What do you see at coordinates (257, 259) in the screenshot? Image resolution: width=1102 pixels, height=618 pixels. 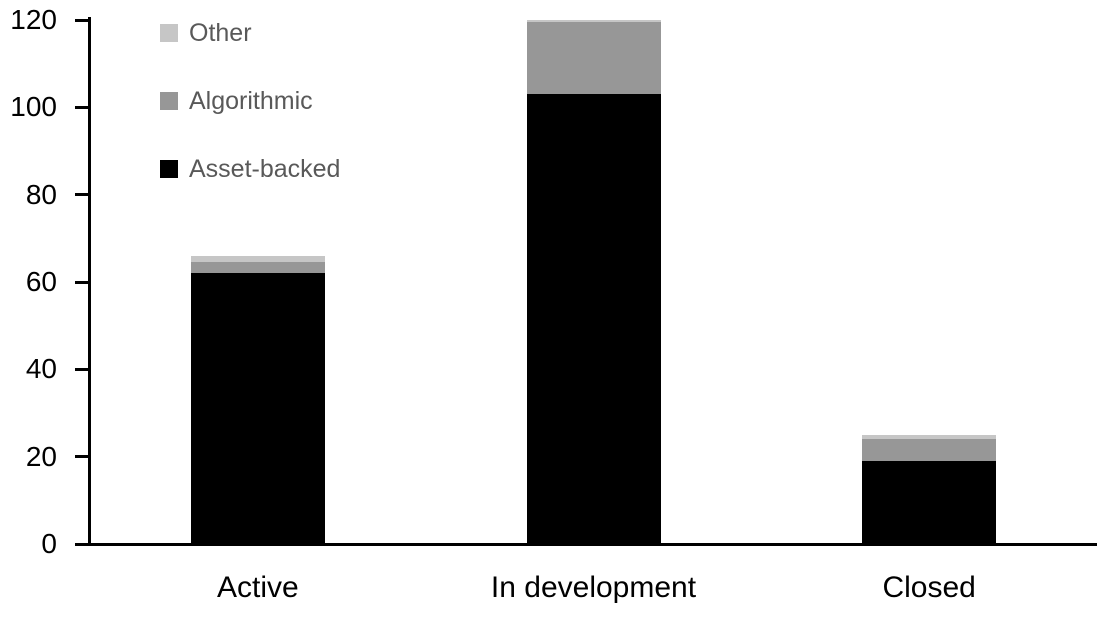 I see `bar-segment-active-other` at bounding box center [257, 259].